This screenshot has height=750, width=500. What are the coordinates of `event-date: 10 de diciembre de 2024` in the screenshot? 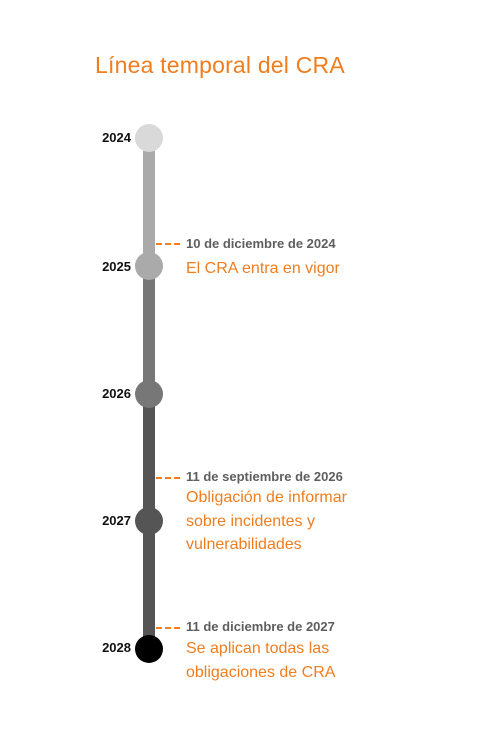 It's located at (261, 243).